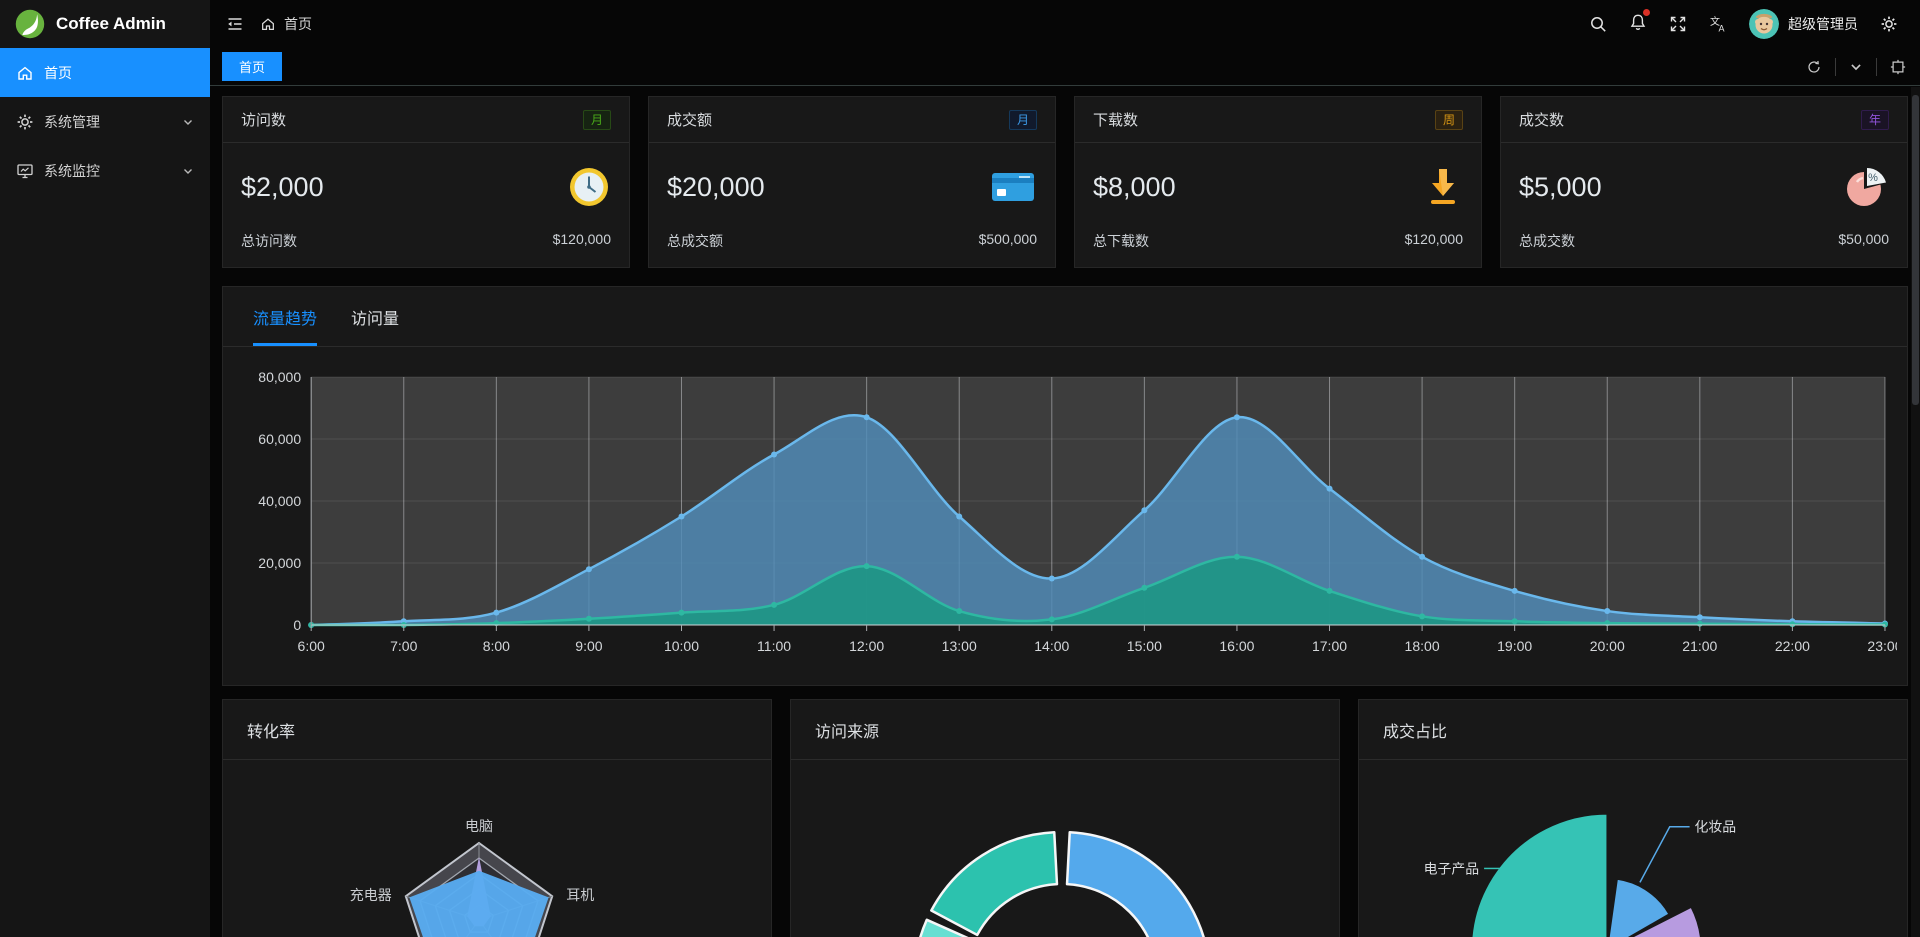 The image size is (1920, 937). I want to click on sidebar-item-label: 系统管理, so click(72, 121).